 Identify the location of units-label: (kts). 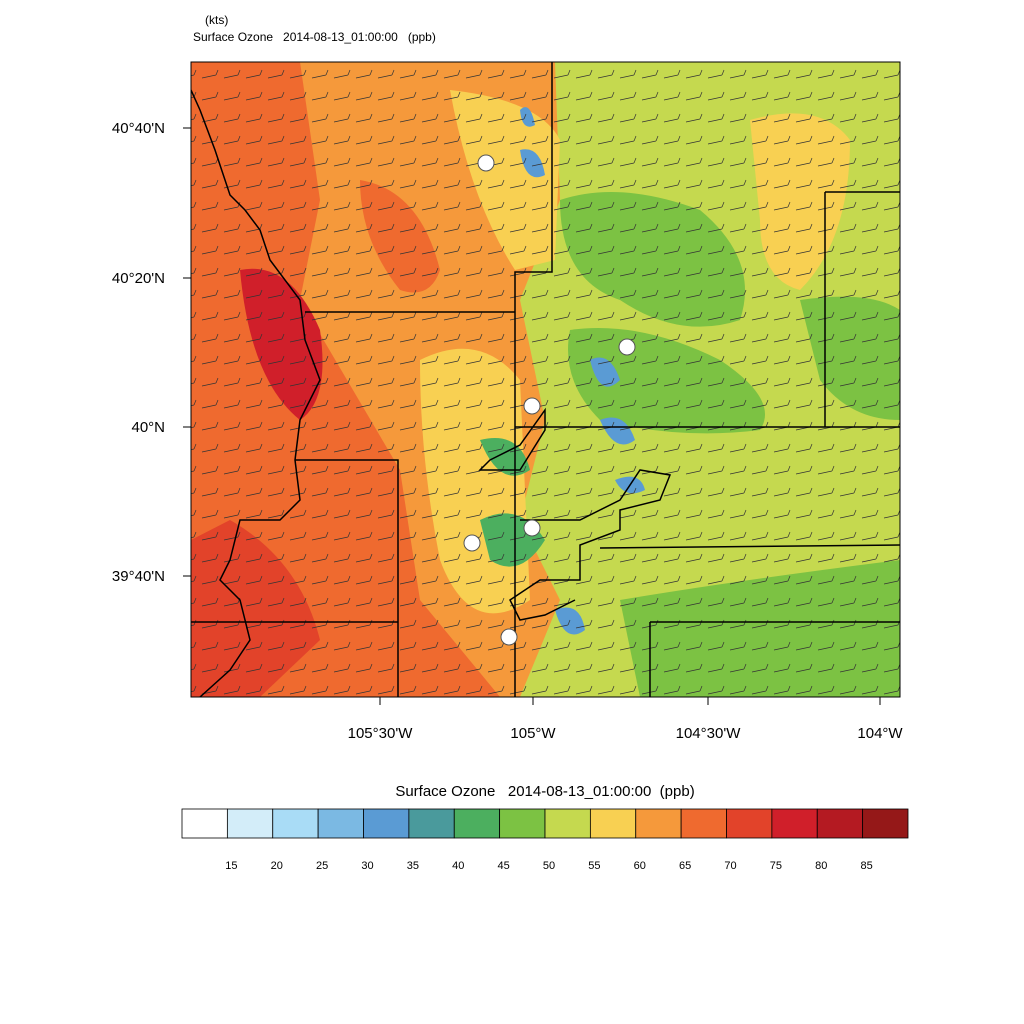
(216, 20).